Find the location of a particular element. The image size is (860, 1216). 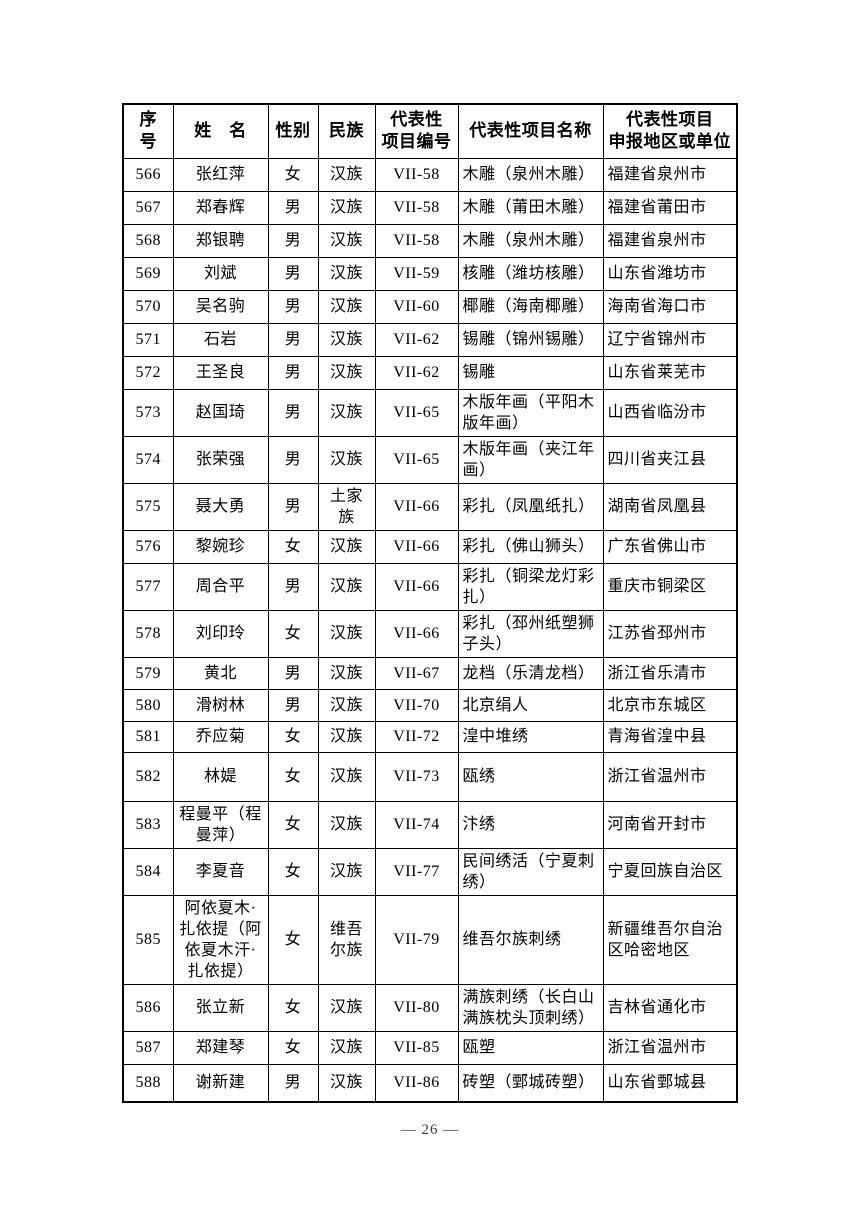

table-row: 573 赵国琦男汉族 VII-65 木版年画（平阳木版年画） 山西省临汾市 is located at coordinates (430, 412).